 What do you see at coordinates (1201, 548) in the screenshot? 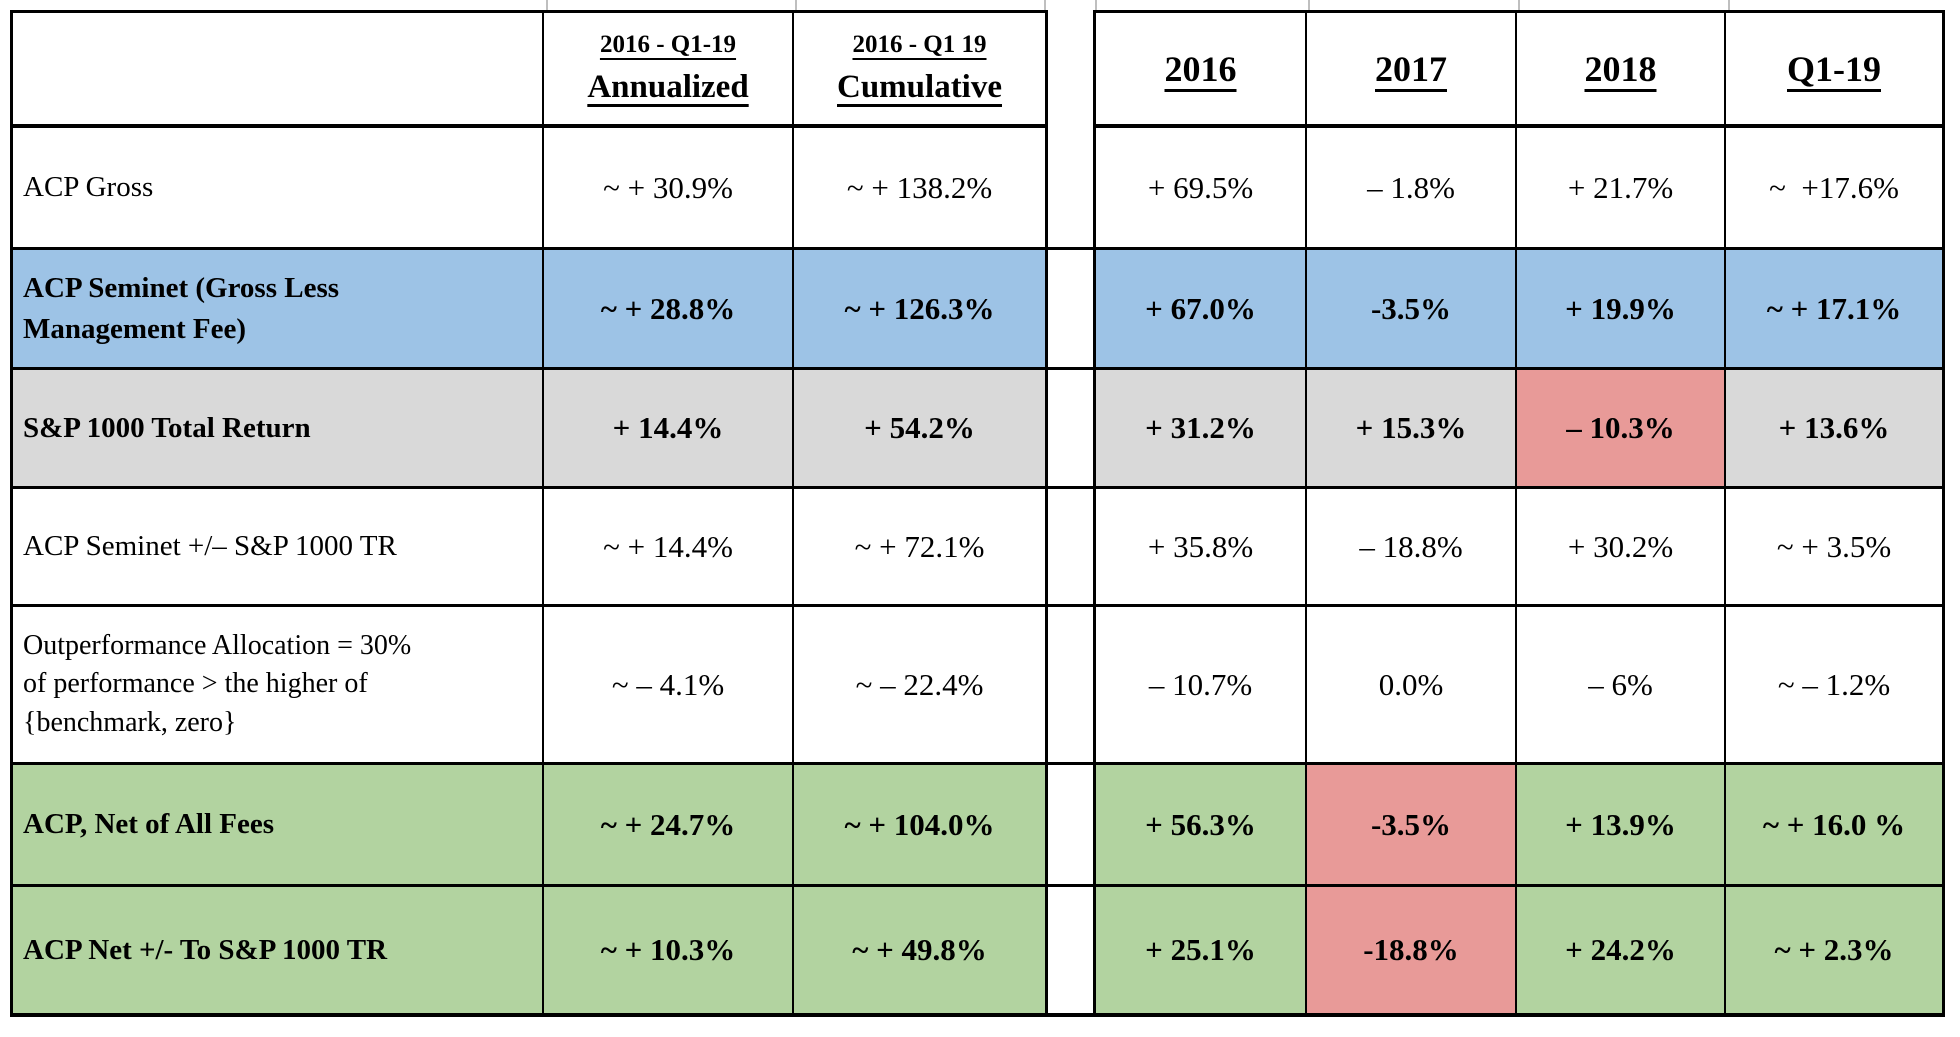
I see `value-cell: + 35.8%` at bounding box center [1201, 548].